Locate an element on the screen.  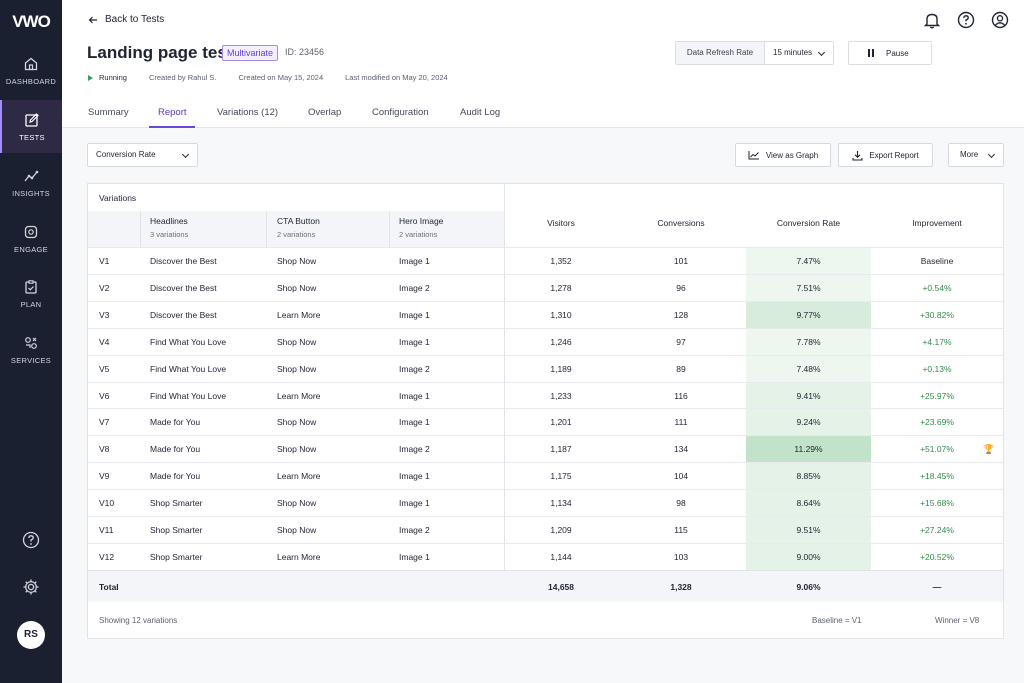
header-cta-button: CTA Button is located at coordinates (298, 221).